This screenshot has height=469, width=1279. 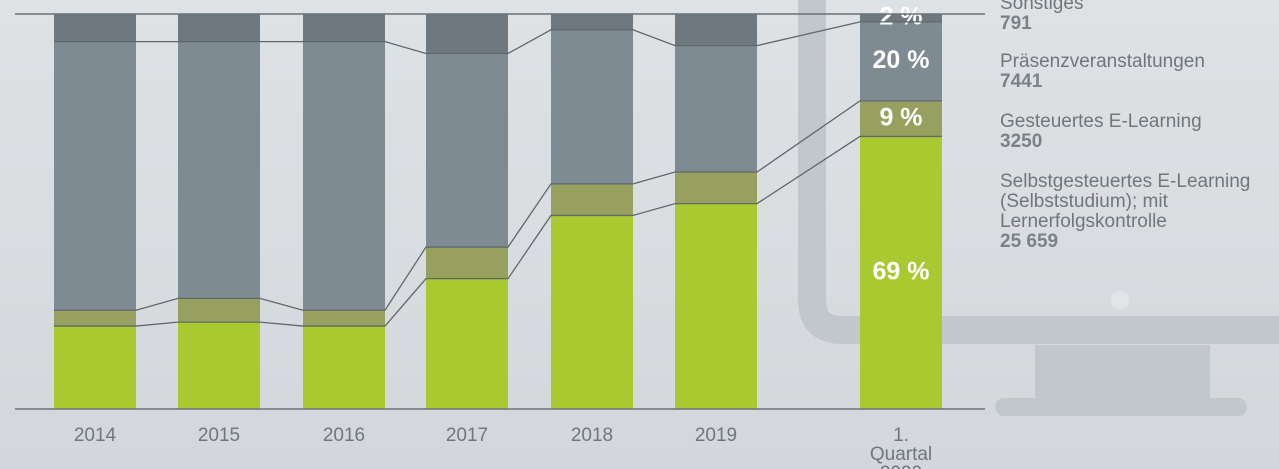 What do you see at coordinates (1016, 23) in the screenshot?
I see `legend-total: 791` at bounding box center [1016, 23].